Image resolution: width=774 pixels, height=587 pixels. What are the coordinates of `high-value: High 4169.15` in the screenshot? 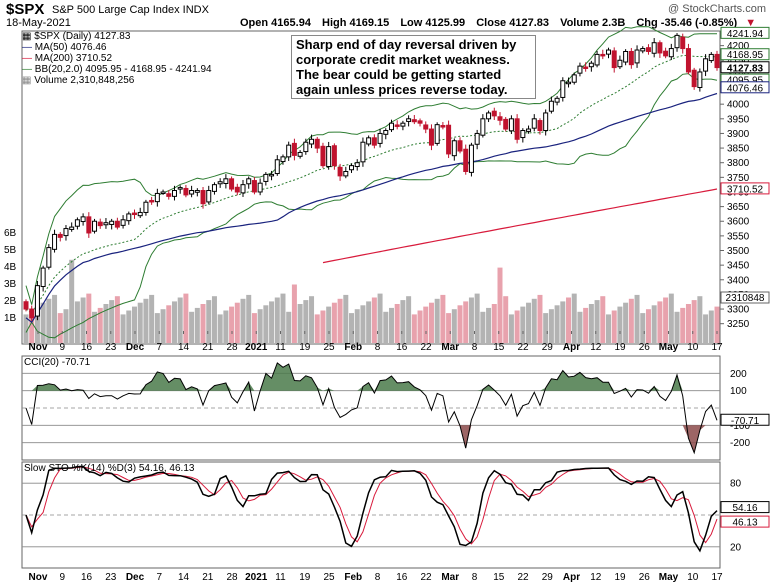 It's located at (356, 23).